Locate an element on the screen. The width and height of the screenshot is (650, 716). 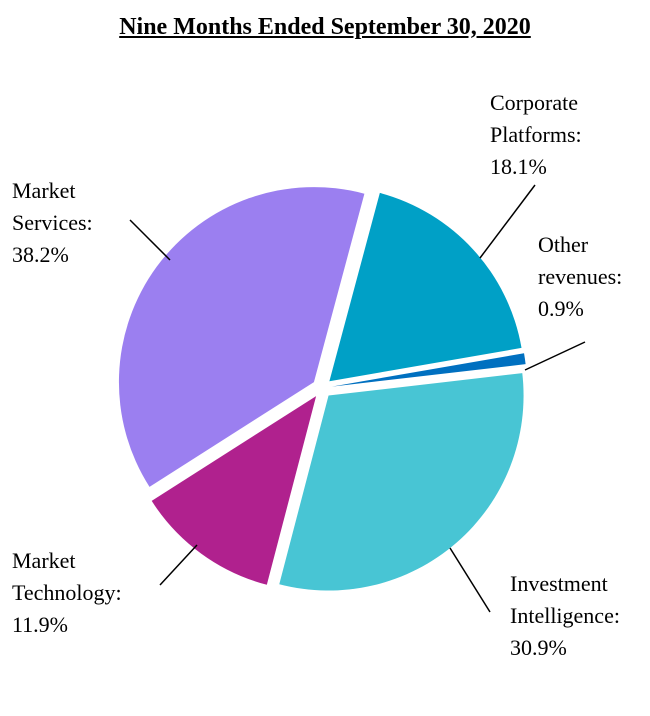
slice-label: Investment Intelligence: 30.9% is located at coordinates (565, 616).